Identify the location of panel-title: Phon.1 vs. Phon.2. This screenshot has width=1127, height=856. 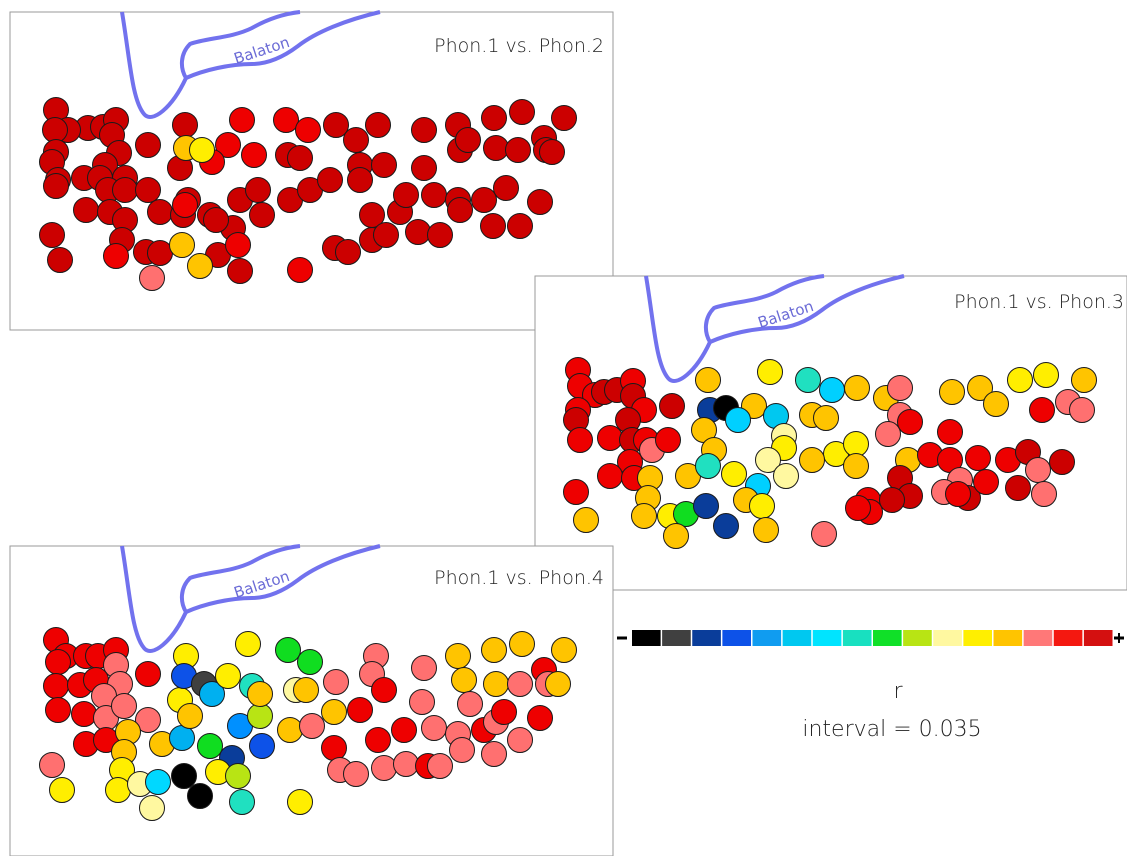
(519, 46).